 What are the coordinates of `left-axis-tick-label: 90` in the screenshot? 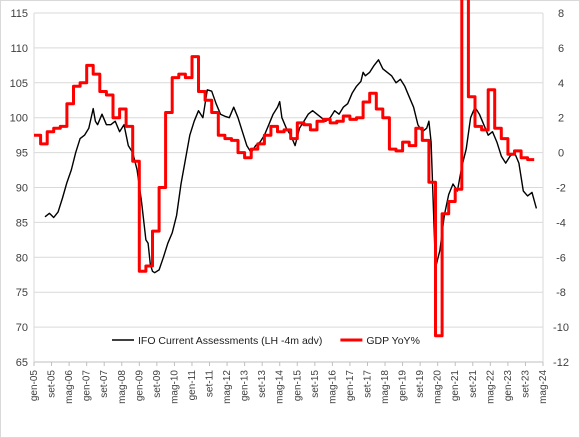 It's located at (22, 189).